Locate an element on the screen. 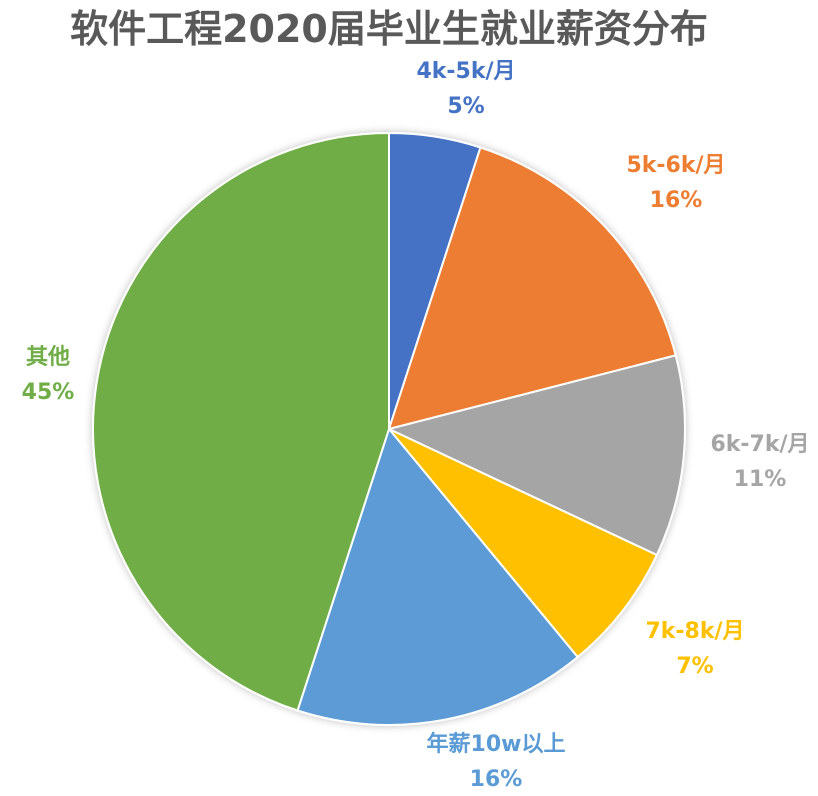  slice-value-label-5: 45% is located at coordinates (48, 392).